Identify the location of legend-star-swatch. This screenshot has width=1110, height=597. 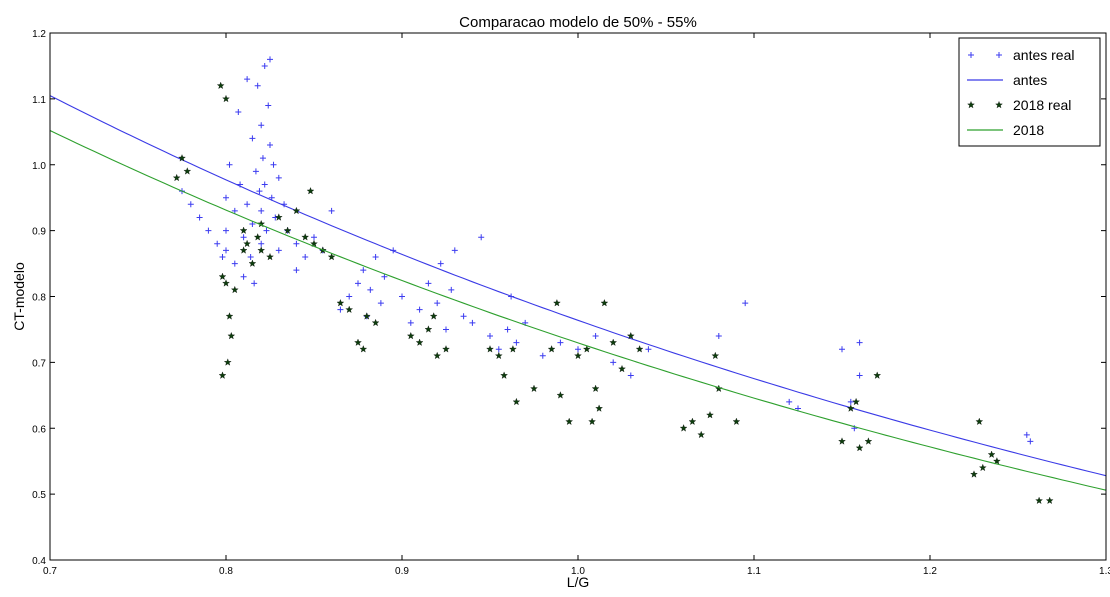
(971, 104).